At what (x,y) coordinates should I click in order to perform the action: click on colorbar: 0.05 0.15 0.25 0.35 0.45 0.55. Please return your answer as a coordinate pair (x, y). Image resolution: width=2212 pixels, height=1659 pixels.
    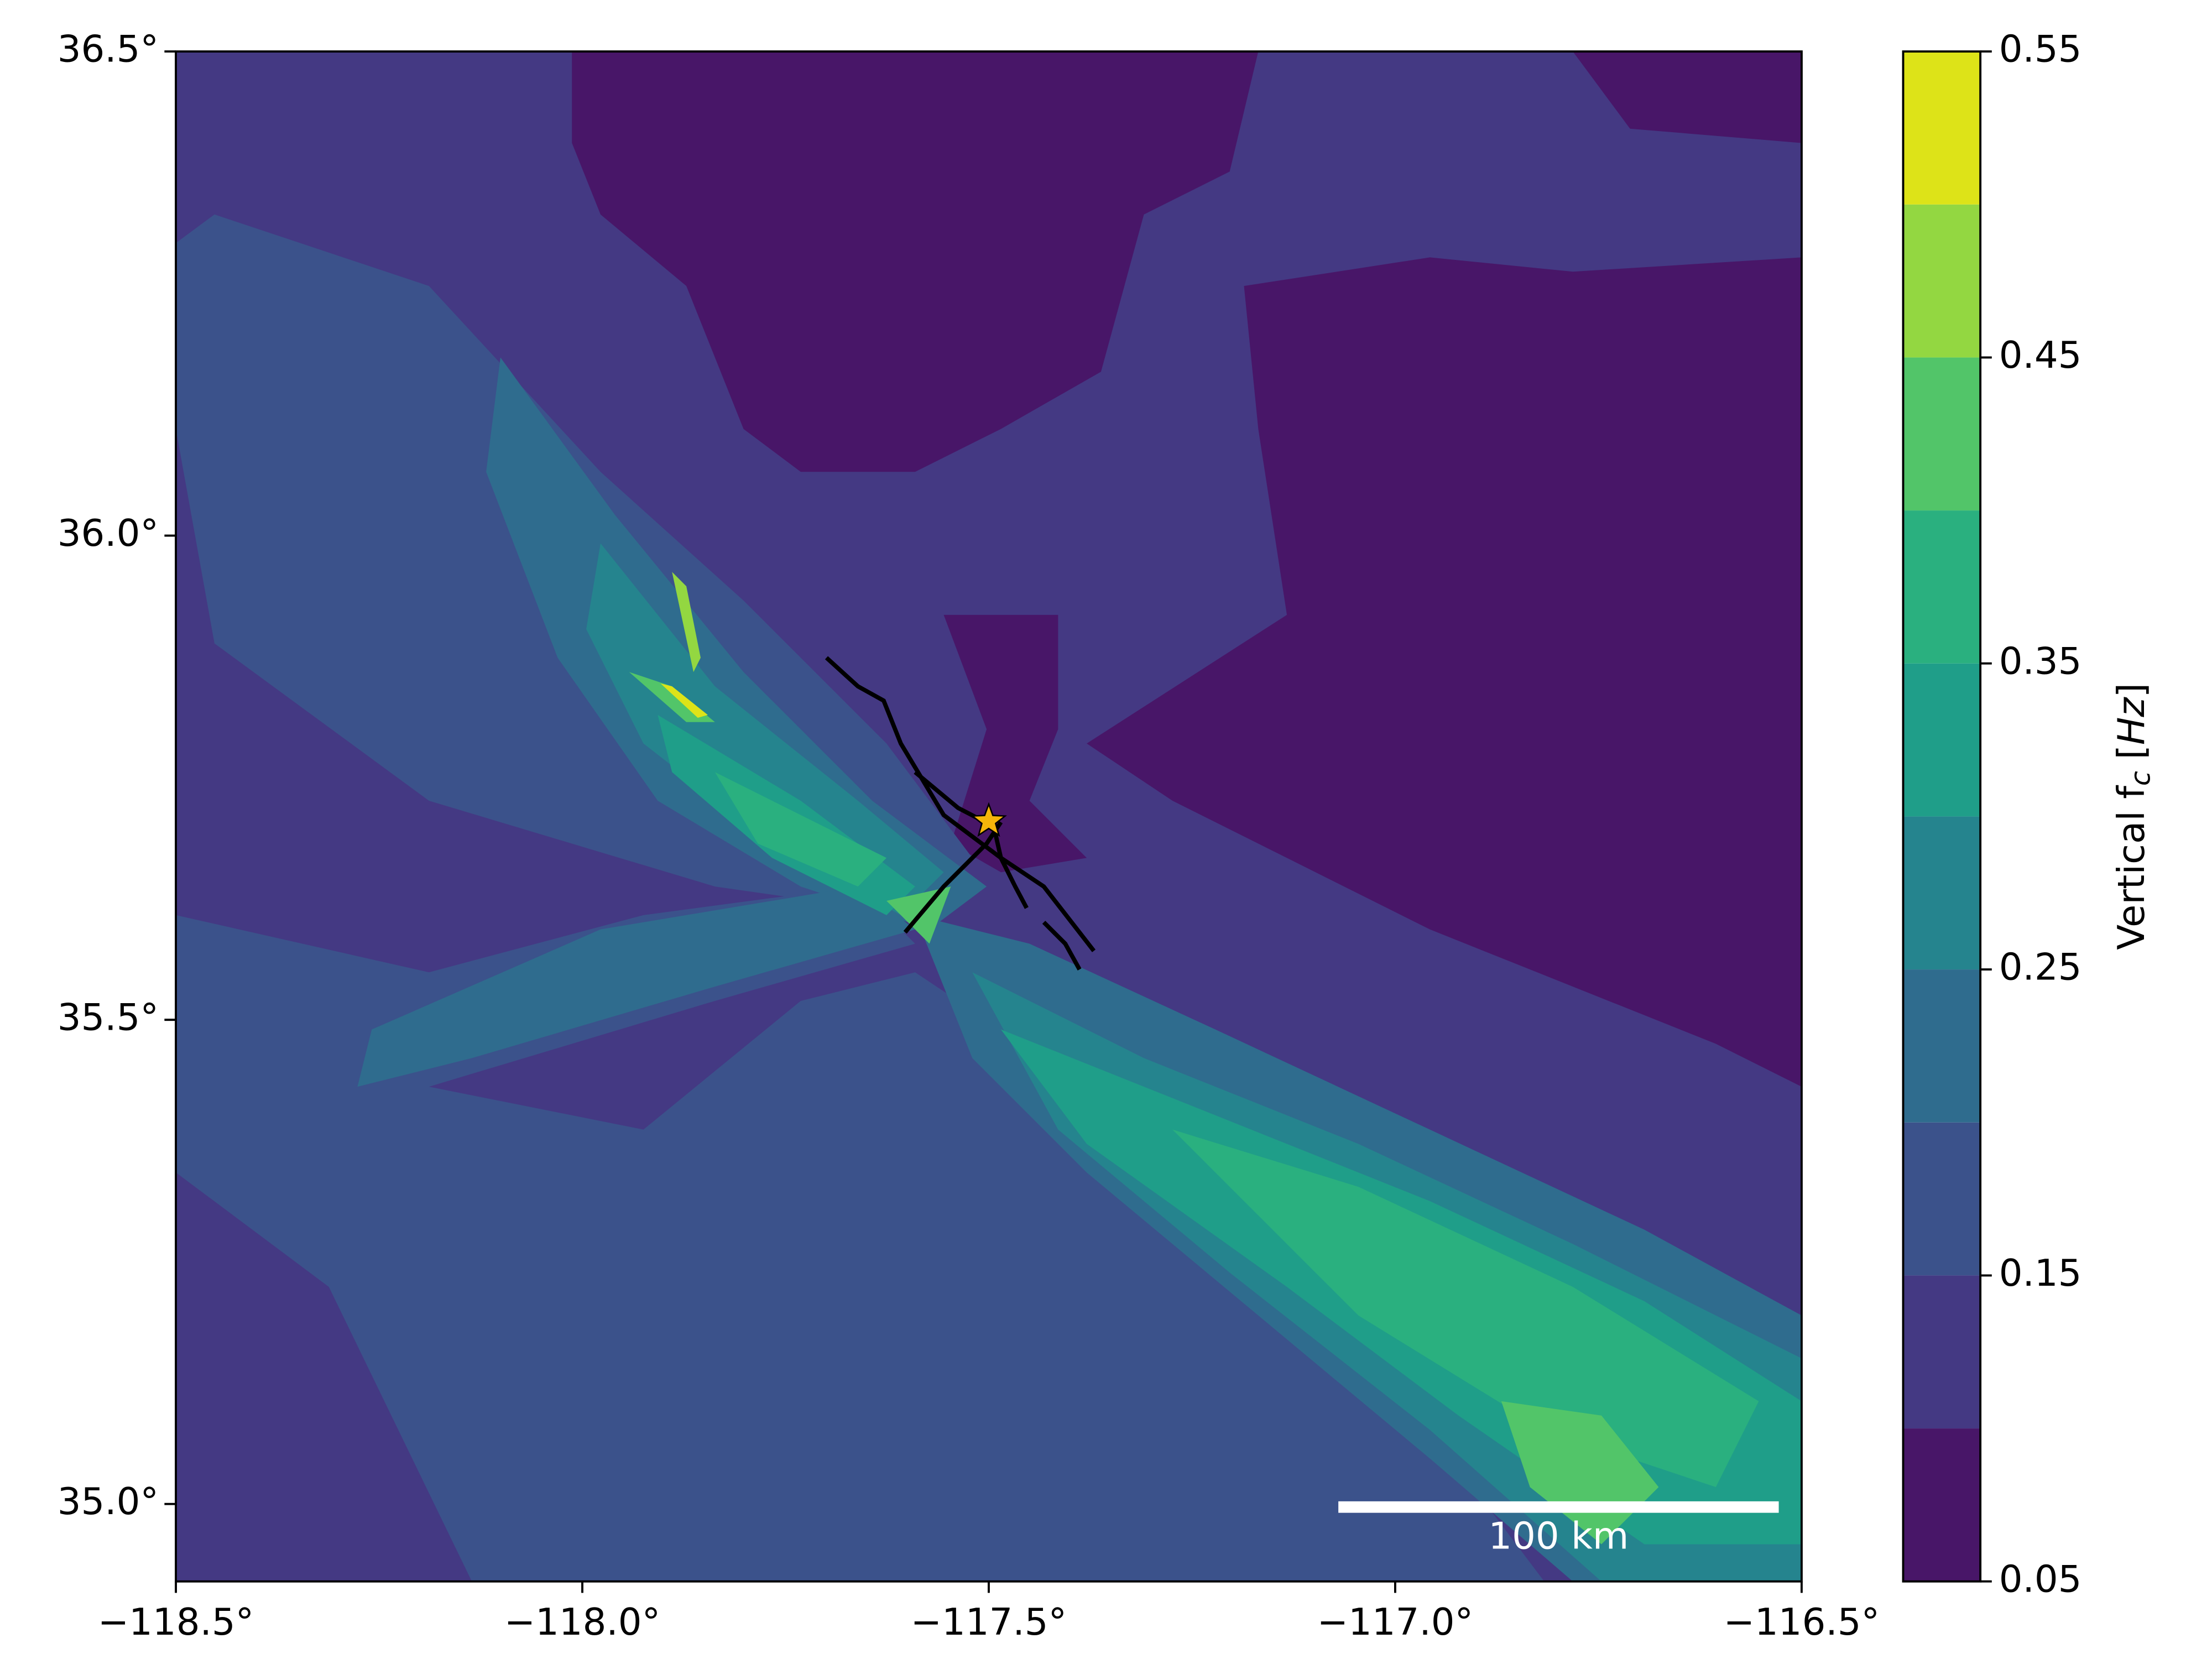
    Looking at the image, I should click on (1993, 814).